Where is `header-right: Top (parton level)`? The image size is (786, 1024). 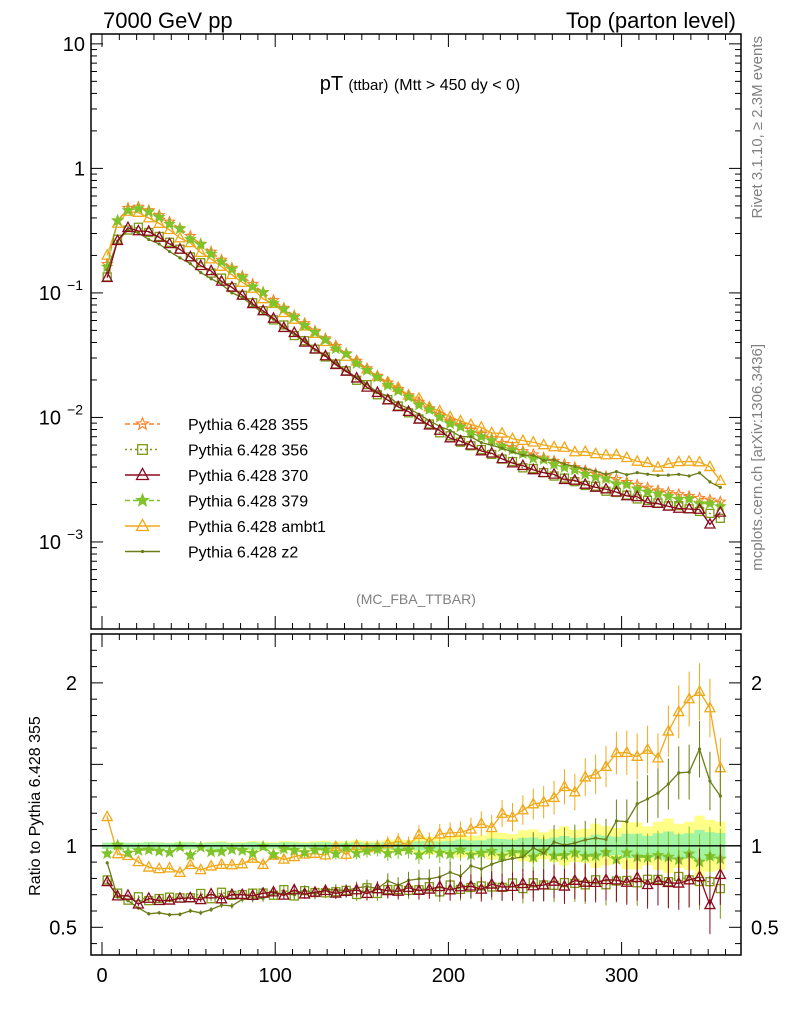
header-right: Top (parton level) is located at coordinates (651, 20).